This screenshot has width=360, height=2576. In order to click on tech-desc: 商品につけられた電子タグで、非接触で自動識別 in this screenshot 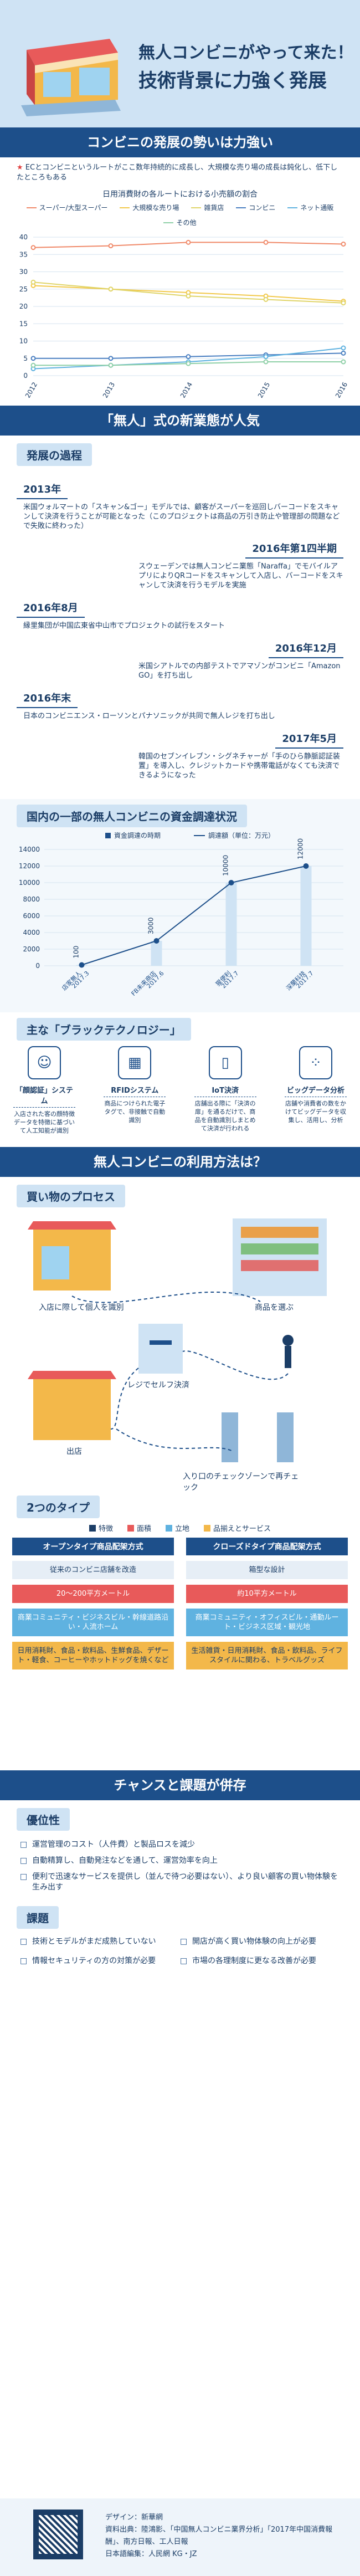, I will do `click(135, 1110)`.